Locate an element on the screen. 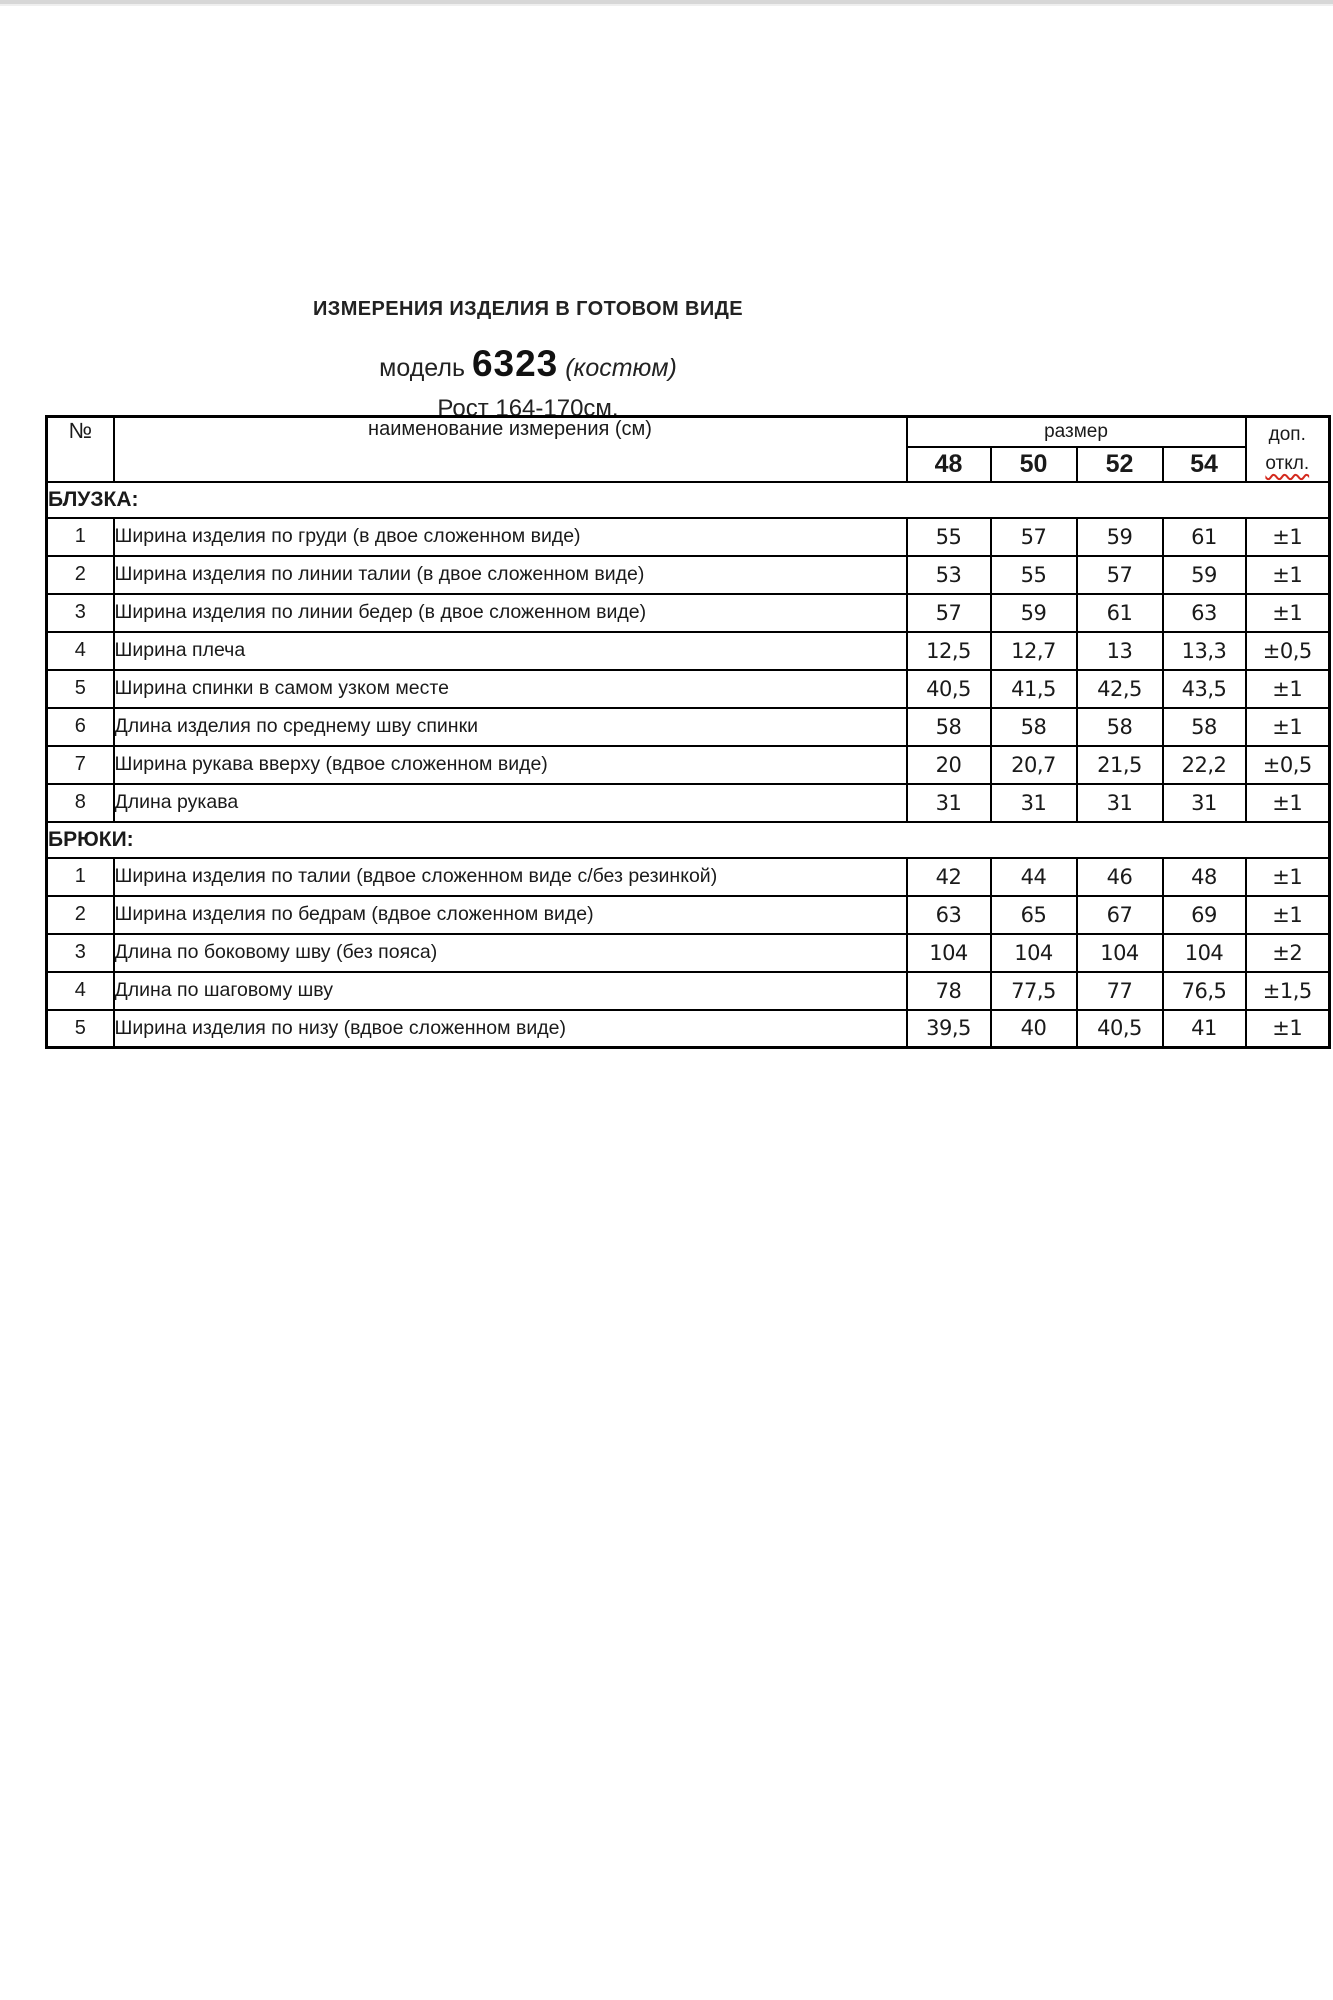 The height and width of the screenshot is (2000, 1333). value-size-52: 77 is located at coordinates (1119, 990).